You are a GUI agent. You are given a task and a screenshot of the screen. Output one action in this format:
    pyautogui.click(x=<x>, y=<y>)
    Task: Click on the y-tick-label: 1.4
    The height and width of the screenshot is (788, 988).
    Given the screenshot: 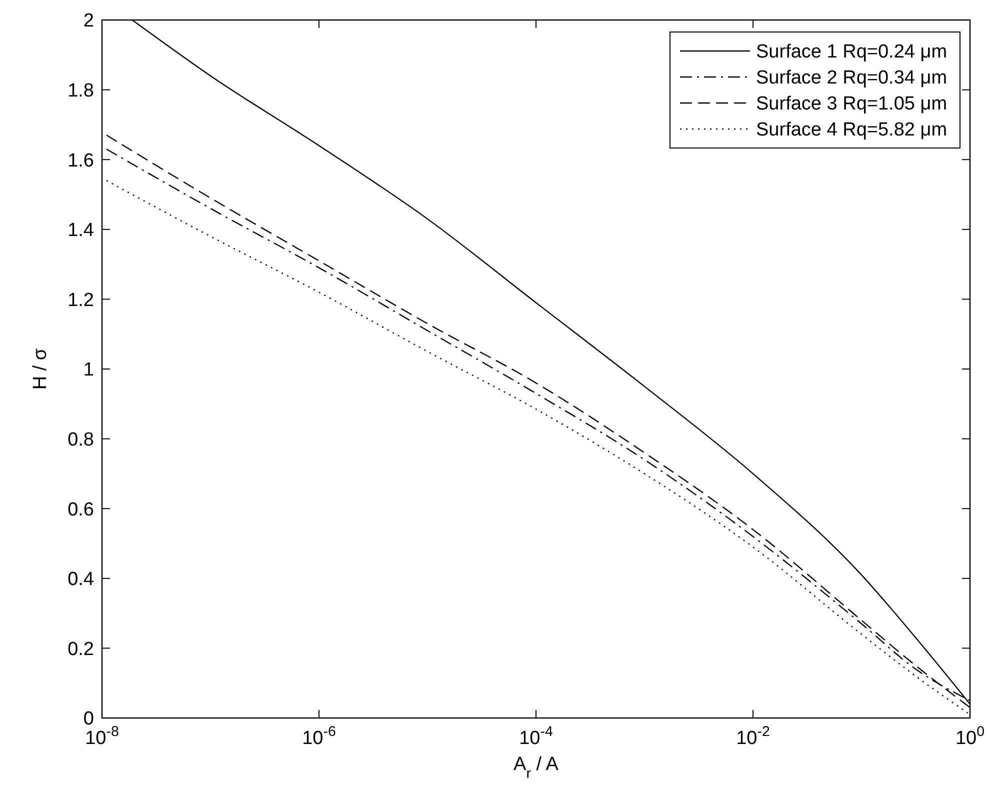 What is the action you would take?
    pyautogui.click(x=81, y=231)
    